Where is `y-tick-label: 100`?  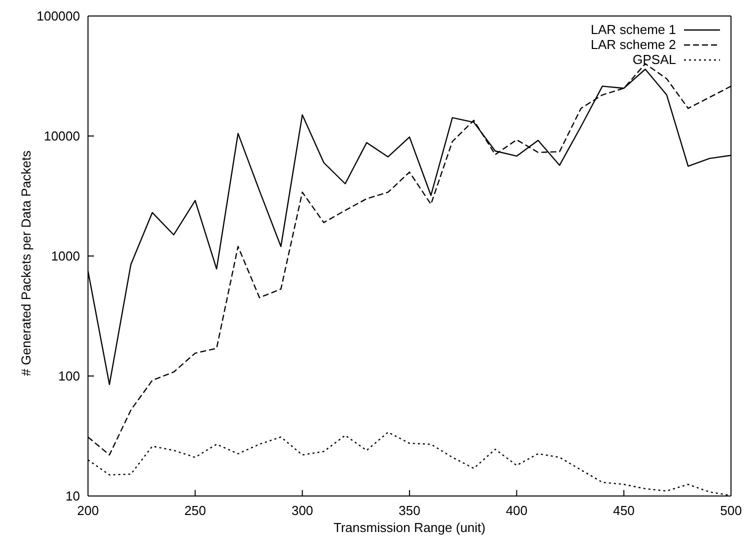
y-tick-label: 100 is located at coordinates (69, 376).